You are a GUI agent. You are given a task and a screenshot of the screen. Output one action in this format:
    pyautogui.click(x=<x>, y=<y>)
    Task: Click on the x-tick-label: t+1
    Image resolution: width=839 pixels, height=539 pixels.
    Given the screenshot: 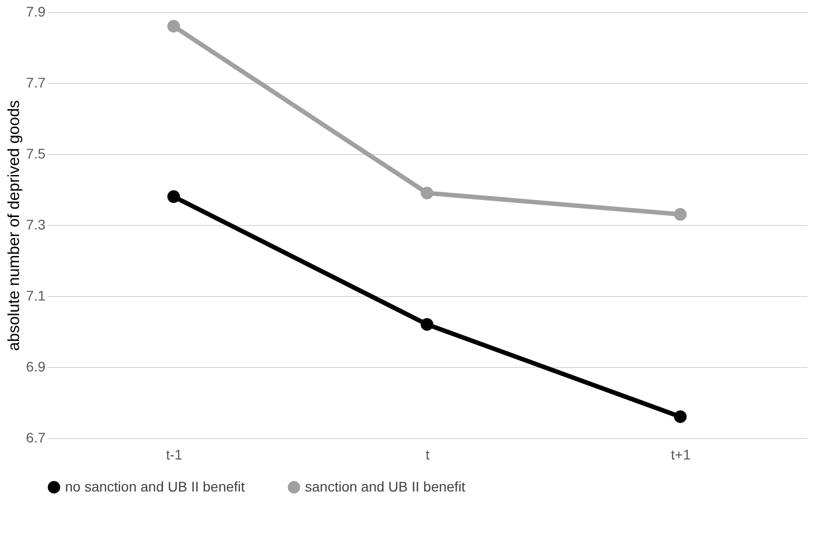 What is the action you would take?
    pyautogui.click(x=680, y=454)
    